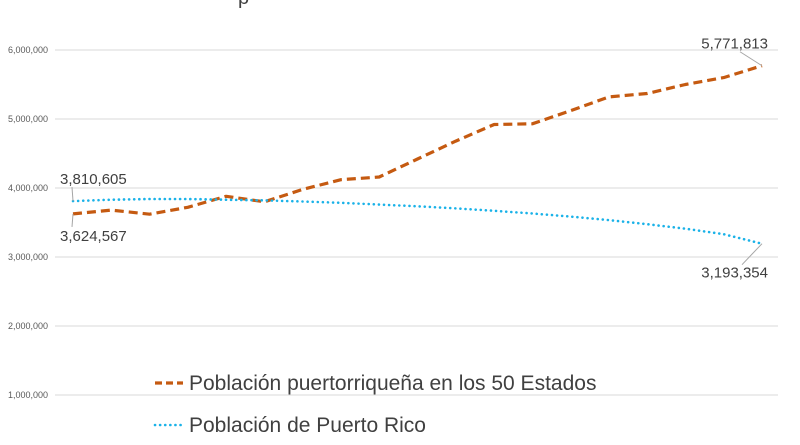 The image size is (800, 445). What do you see at coordinates (28, 119) in the screenshot?
I see `y-tick-label: 5,000,000` at bounding box center [28, 119].